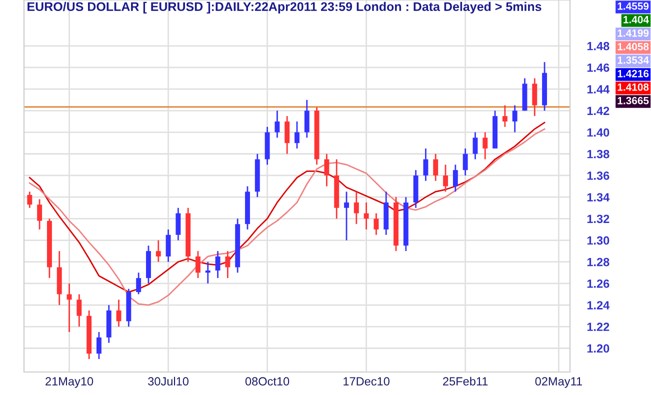 The width and height of the screenshot is (651, 395). What do you see at coordinates (598, 348) in the screenshot?
I see `y-tick-label: 1.20` at bounding box center [598, 348].